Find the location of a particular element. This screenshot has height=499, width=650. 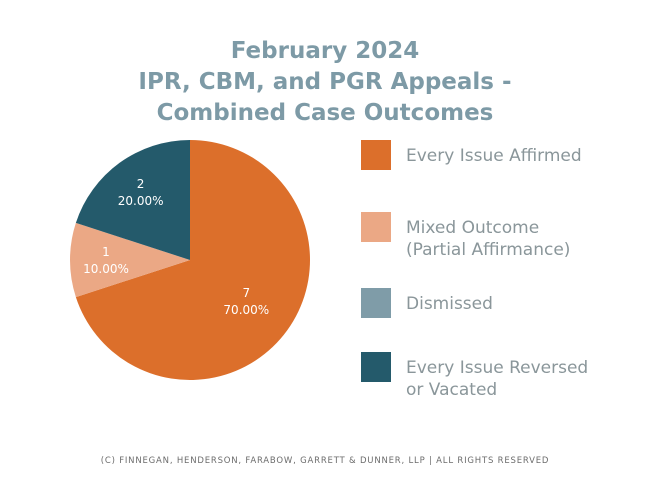

slice-count-label: 2 is located at coordinates (141, 184).